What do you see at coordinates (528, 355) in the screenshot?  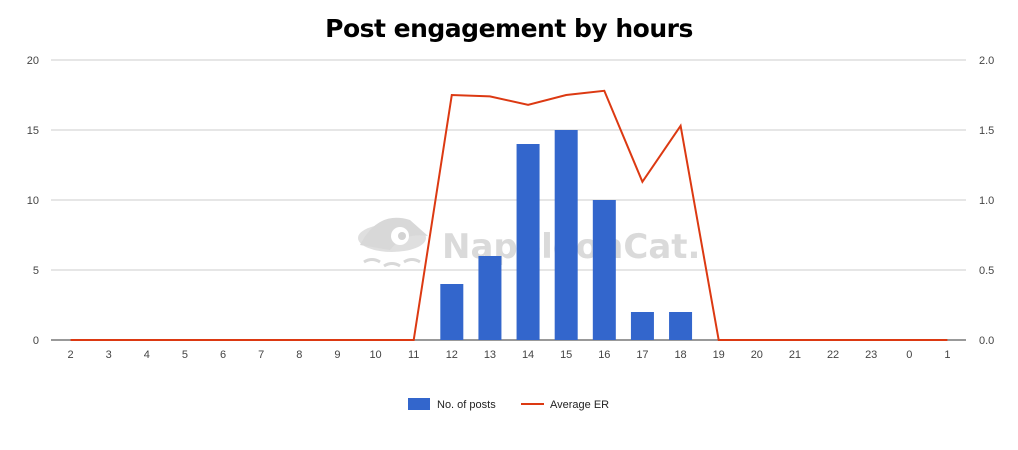 I see `x-tick-label: 14` at bounding box center [528, 355].